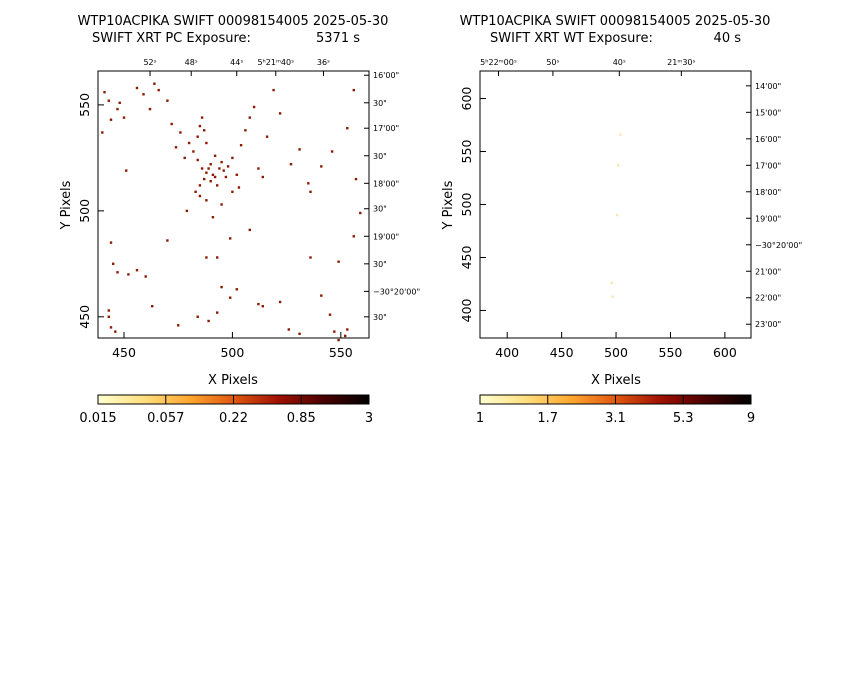 Image resolution: width=850 pixels, height=680 pixels. Describe the element at coordinates (768, 324) in the screenshot. I see `wt-dec-label: 23'00"` at that location.